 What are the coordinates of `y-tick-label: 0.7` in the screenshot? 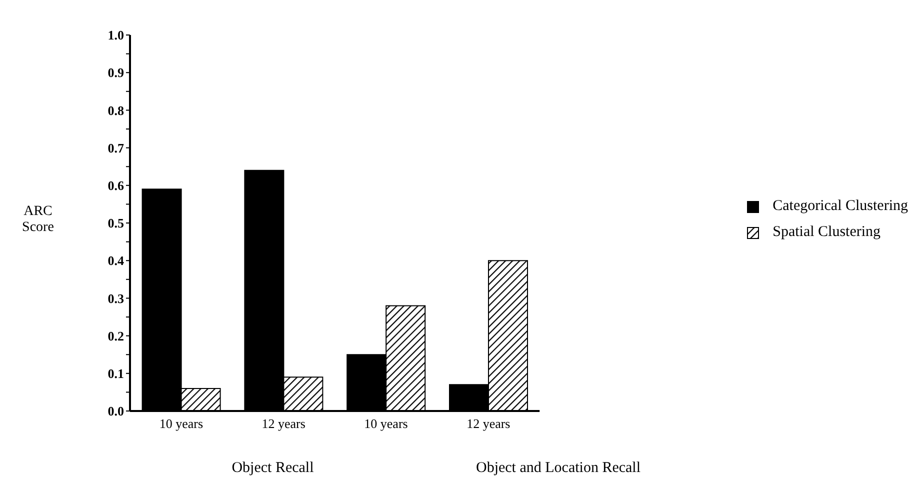 It's located at (116, 148).